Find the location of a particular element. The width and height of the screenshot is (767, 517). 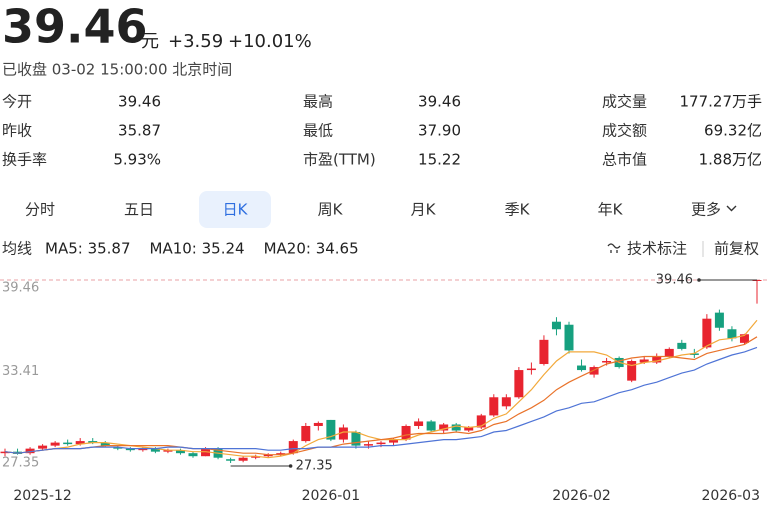

max-label: 39.46 is located at coordinates (674, 280).